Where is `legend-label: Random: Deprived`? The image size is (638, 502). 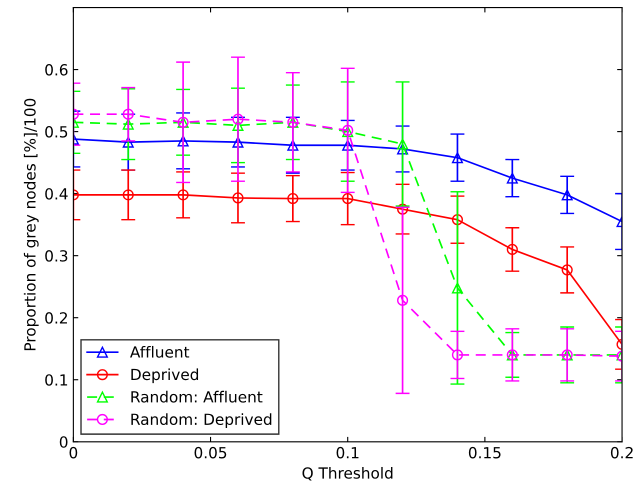 legend-label: Random: Deprived is located at coordinates (201, 420).